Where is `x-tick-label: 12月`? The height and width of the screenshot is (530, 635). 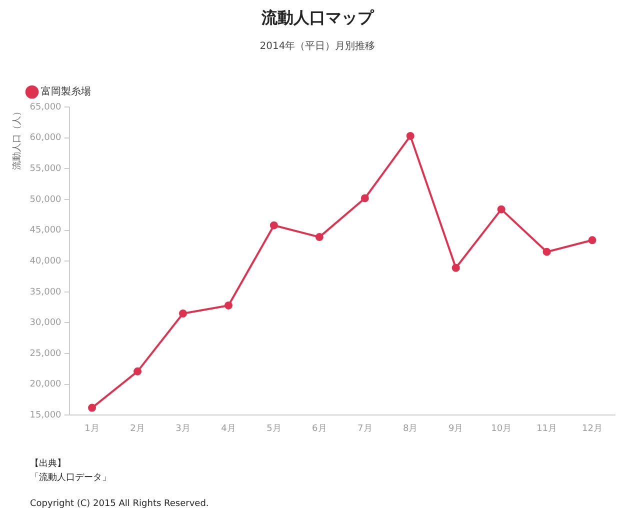 x-tick-label: 12月 is located at coordinates (592, 429).